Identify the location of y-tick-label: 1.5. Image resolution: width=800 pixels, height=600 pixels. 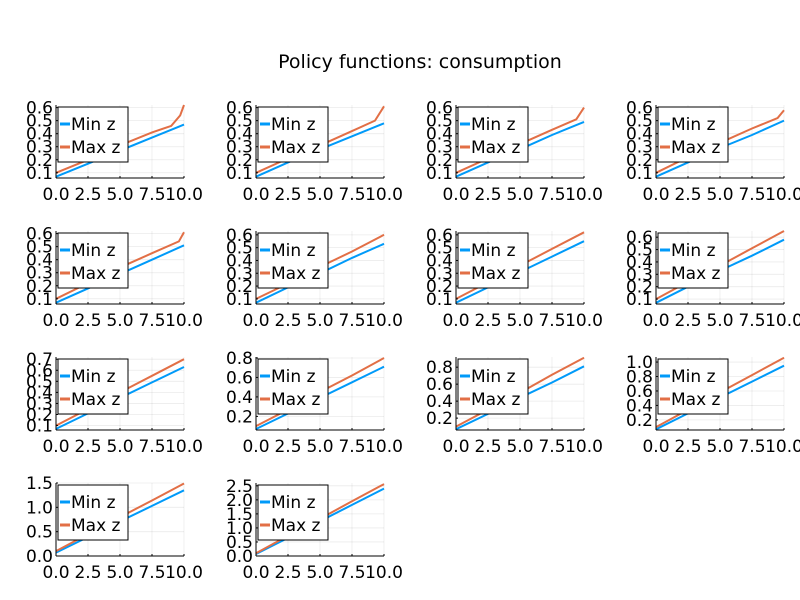
(39, 484).